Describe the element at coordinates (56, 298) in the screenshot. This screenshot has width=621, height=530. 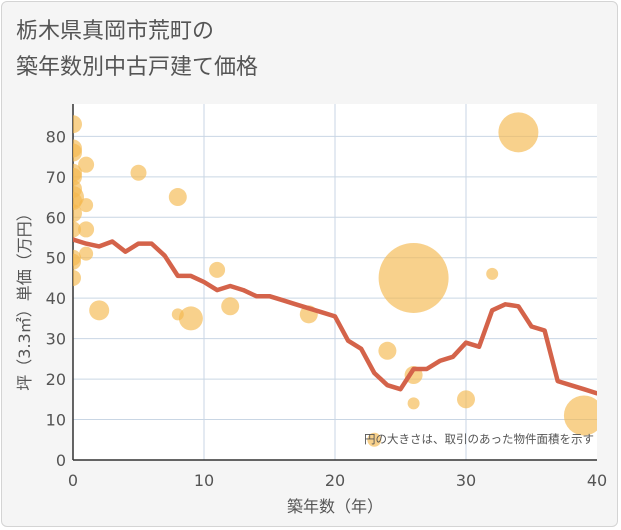
I see `y-tick-label: 40` at that location.